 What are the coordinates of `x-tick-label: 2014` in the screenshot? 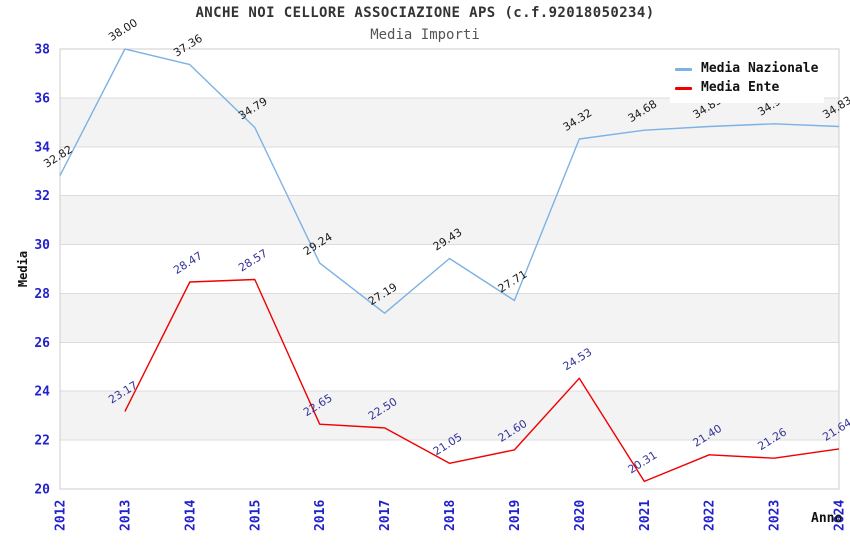 It's located at (190, 515).